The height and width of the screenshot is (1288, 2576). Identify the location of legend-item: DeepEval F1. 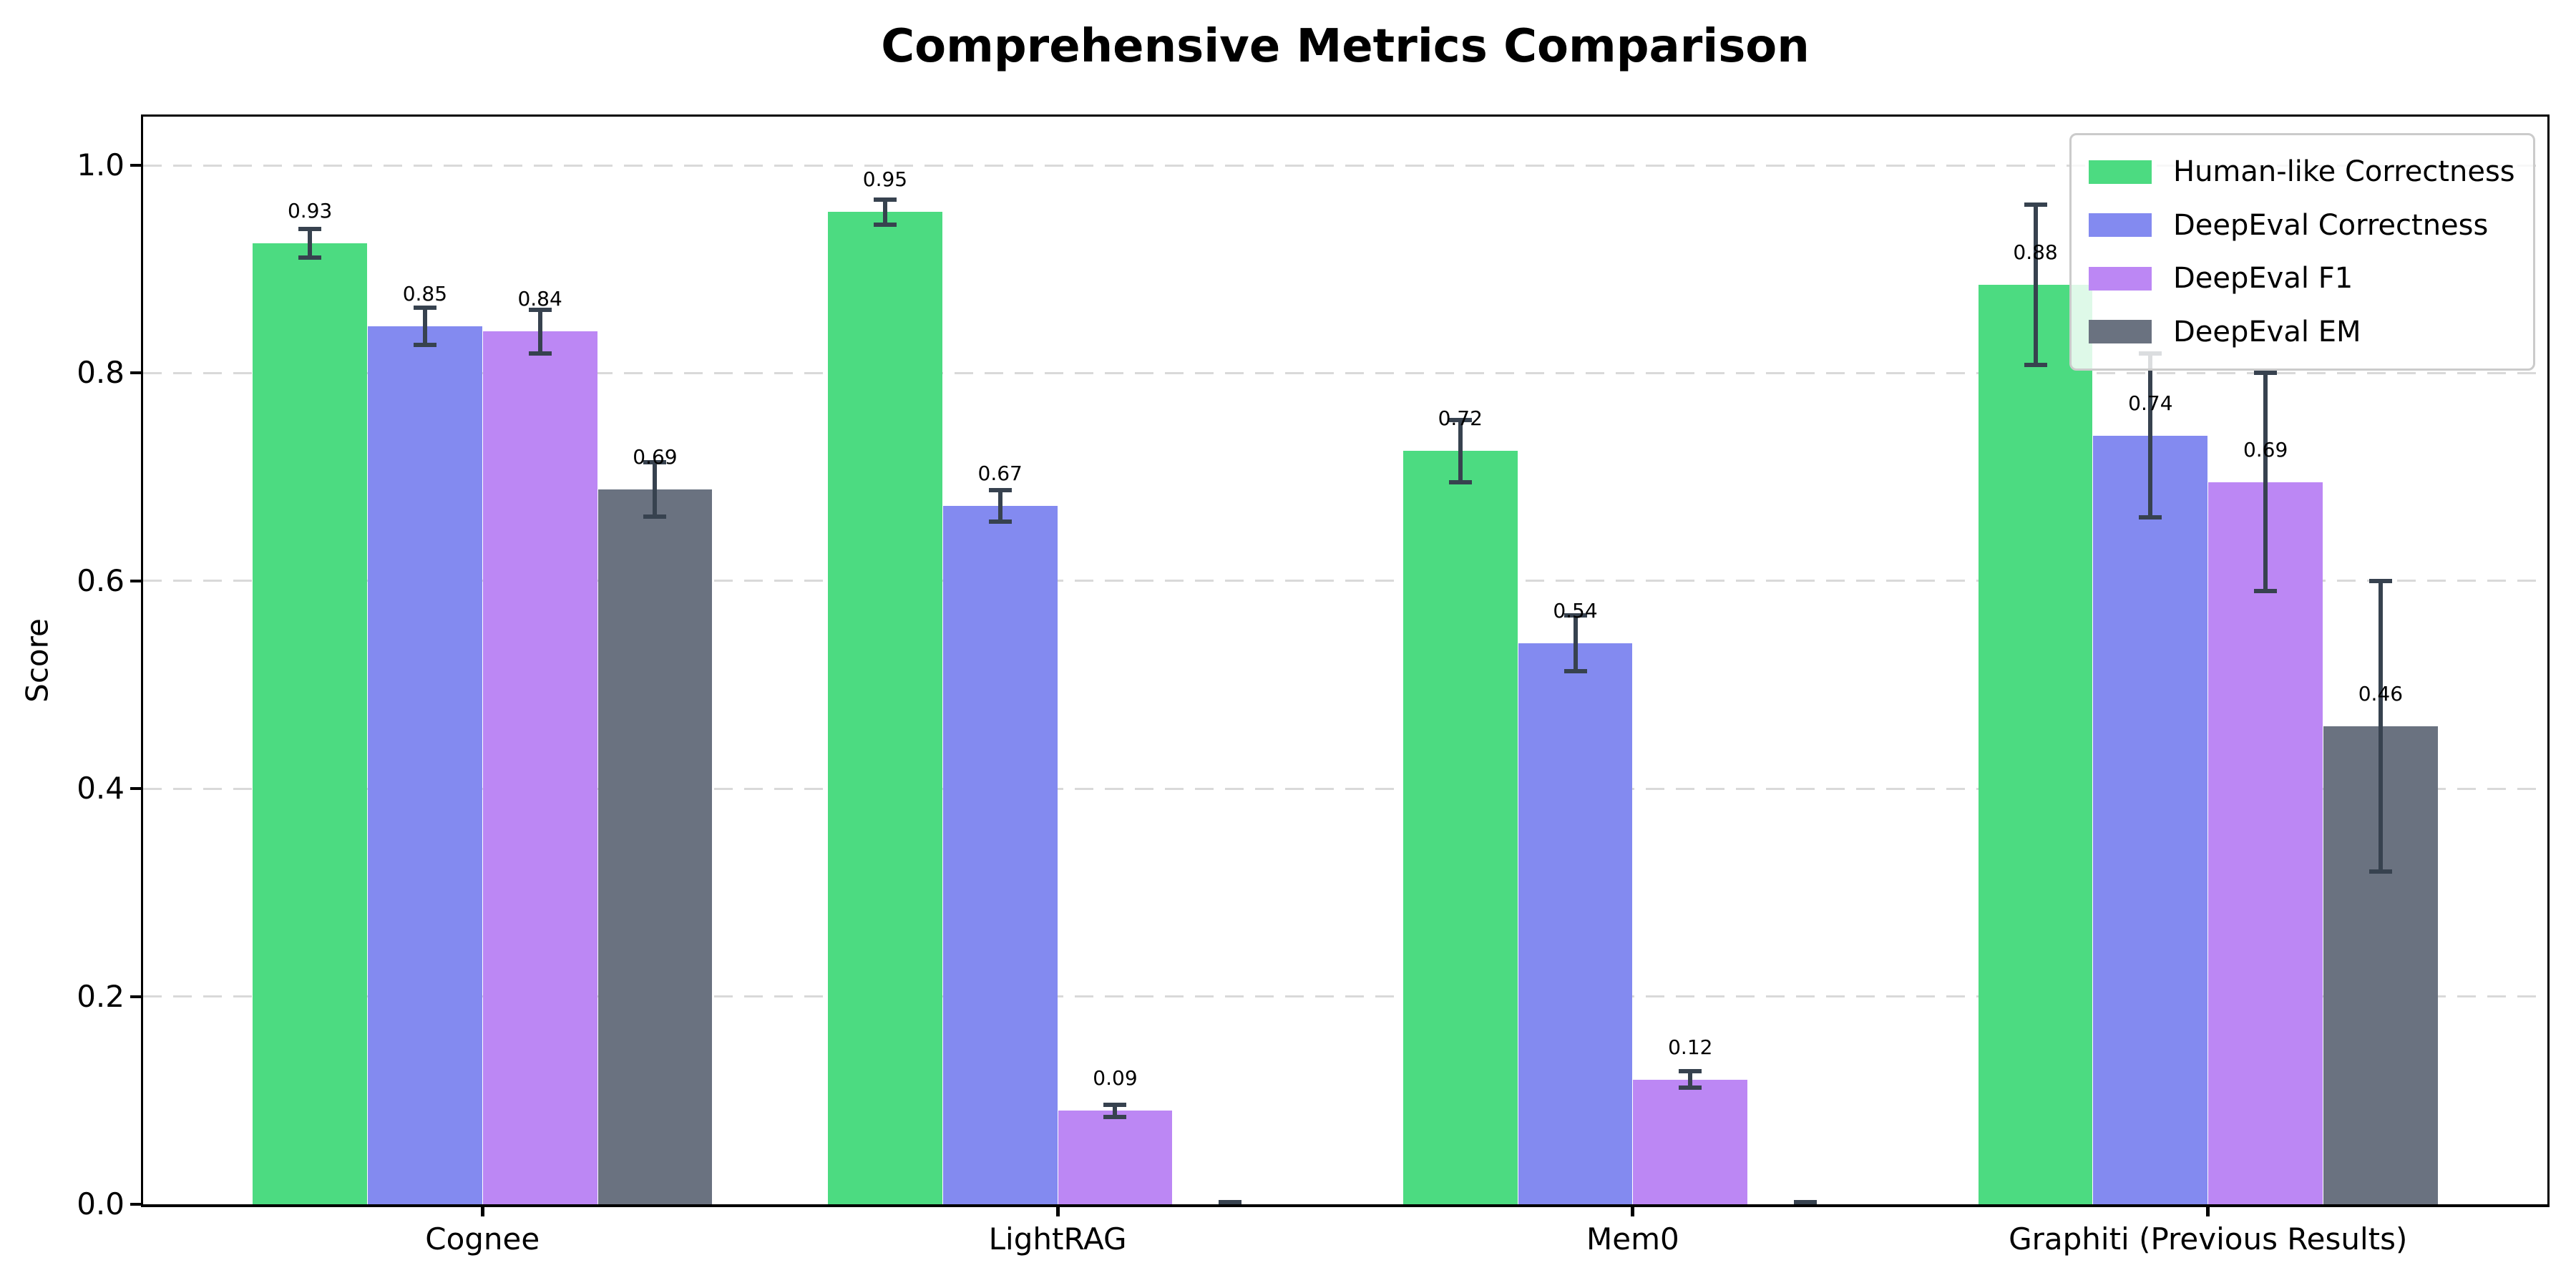
(2307, 278).